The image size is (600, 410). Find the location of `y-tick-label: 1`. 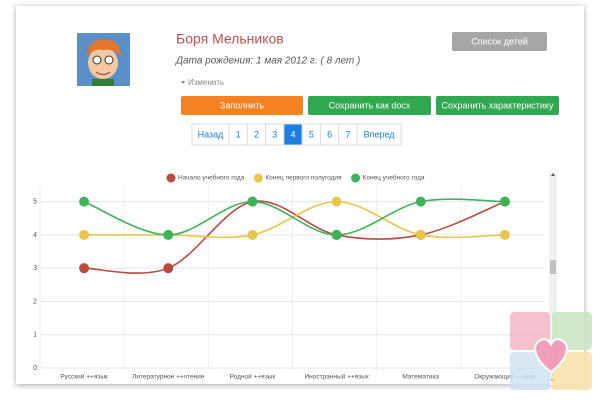

y-tick-label: 1 is located at coordinates (35, 335).